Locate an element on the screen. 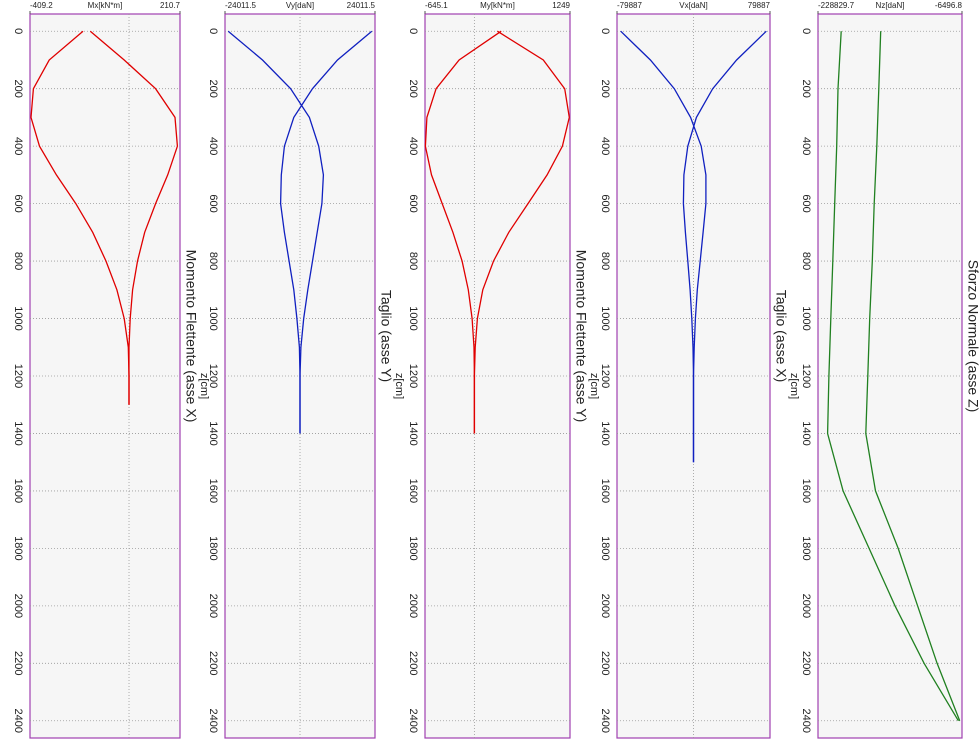 Image resolution: width=980 pixels, height=744 pixels. x-tick-label: -645.1 is located at coordinates (436, 5).